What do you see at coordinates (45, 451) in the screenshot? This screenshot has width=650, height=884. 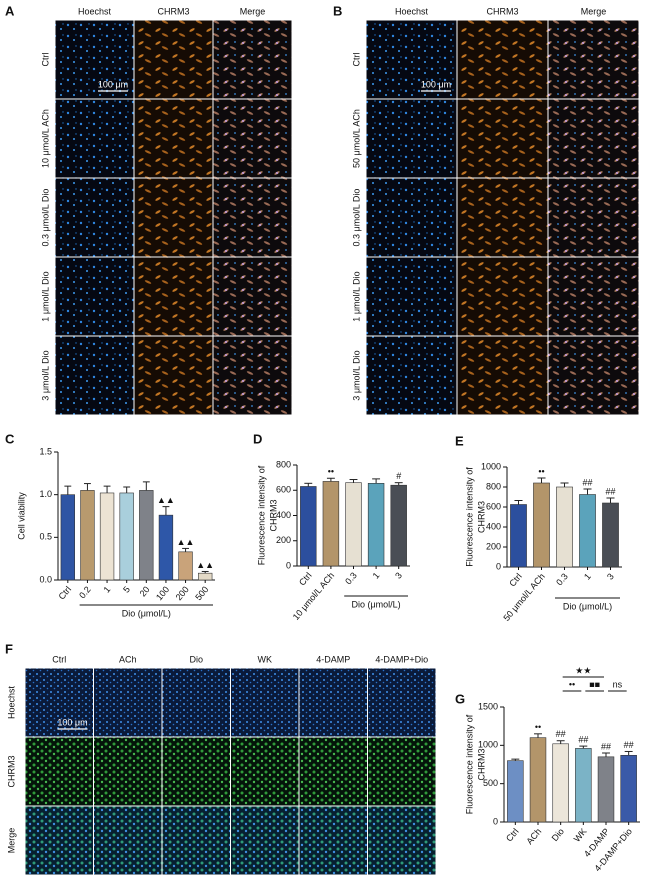 I see `y-tick-label: 1.5` at bounding box center [45, 451].